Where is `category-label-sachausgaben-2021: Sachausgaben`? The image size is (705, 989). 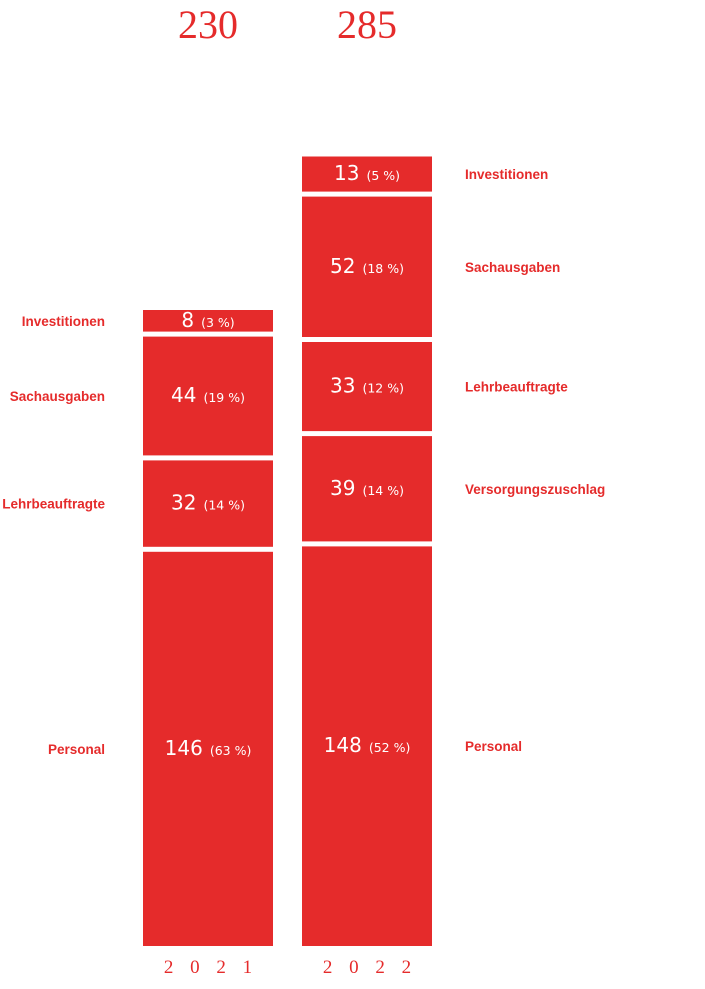 category-label-sachausgaben-2021: Sachausgaben is located at coordinates (57, 396).